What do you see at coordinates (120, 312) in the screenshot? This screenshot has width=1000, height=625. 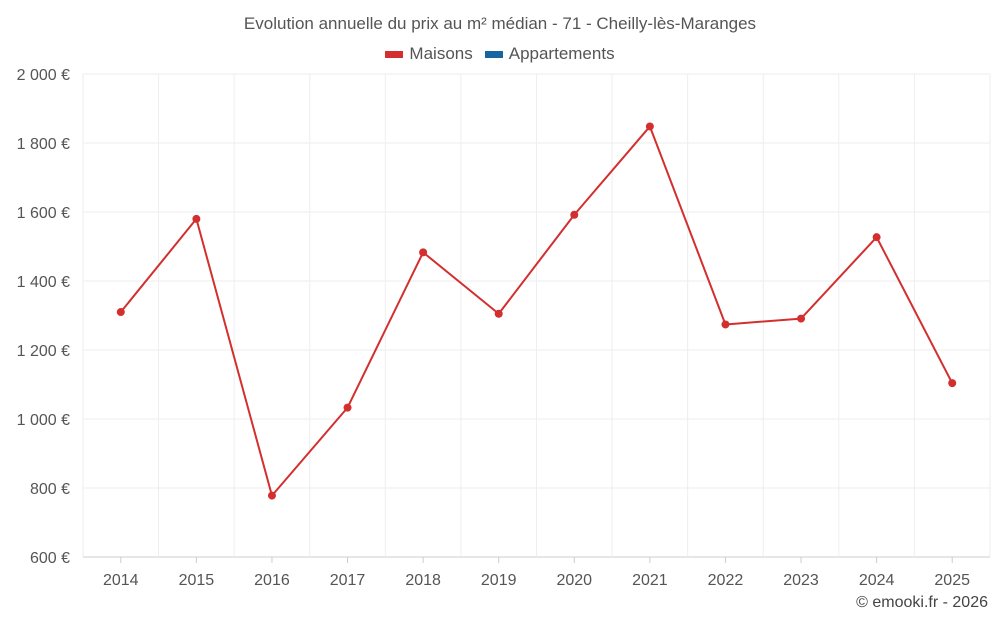 I see `data-point-2014` at bounding box center [120, 312].